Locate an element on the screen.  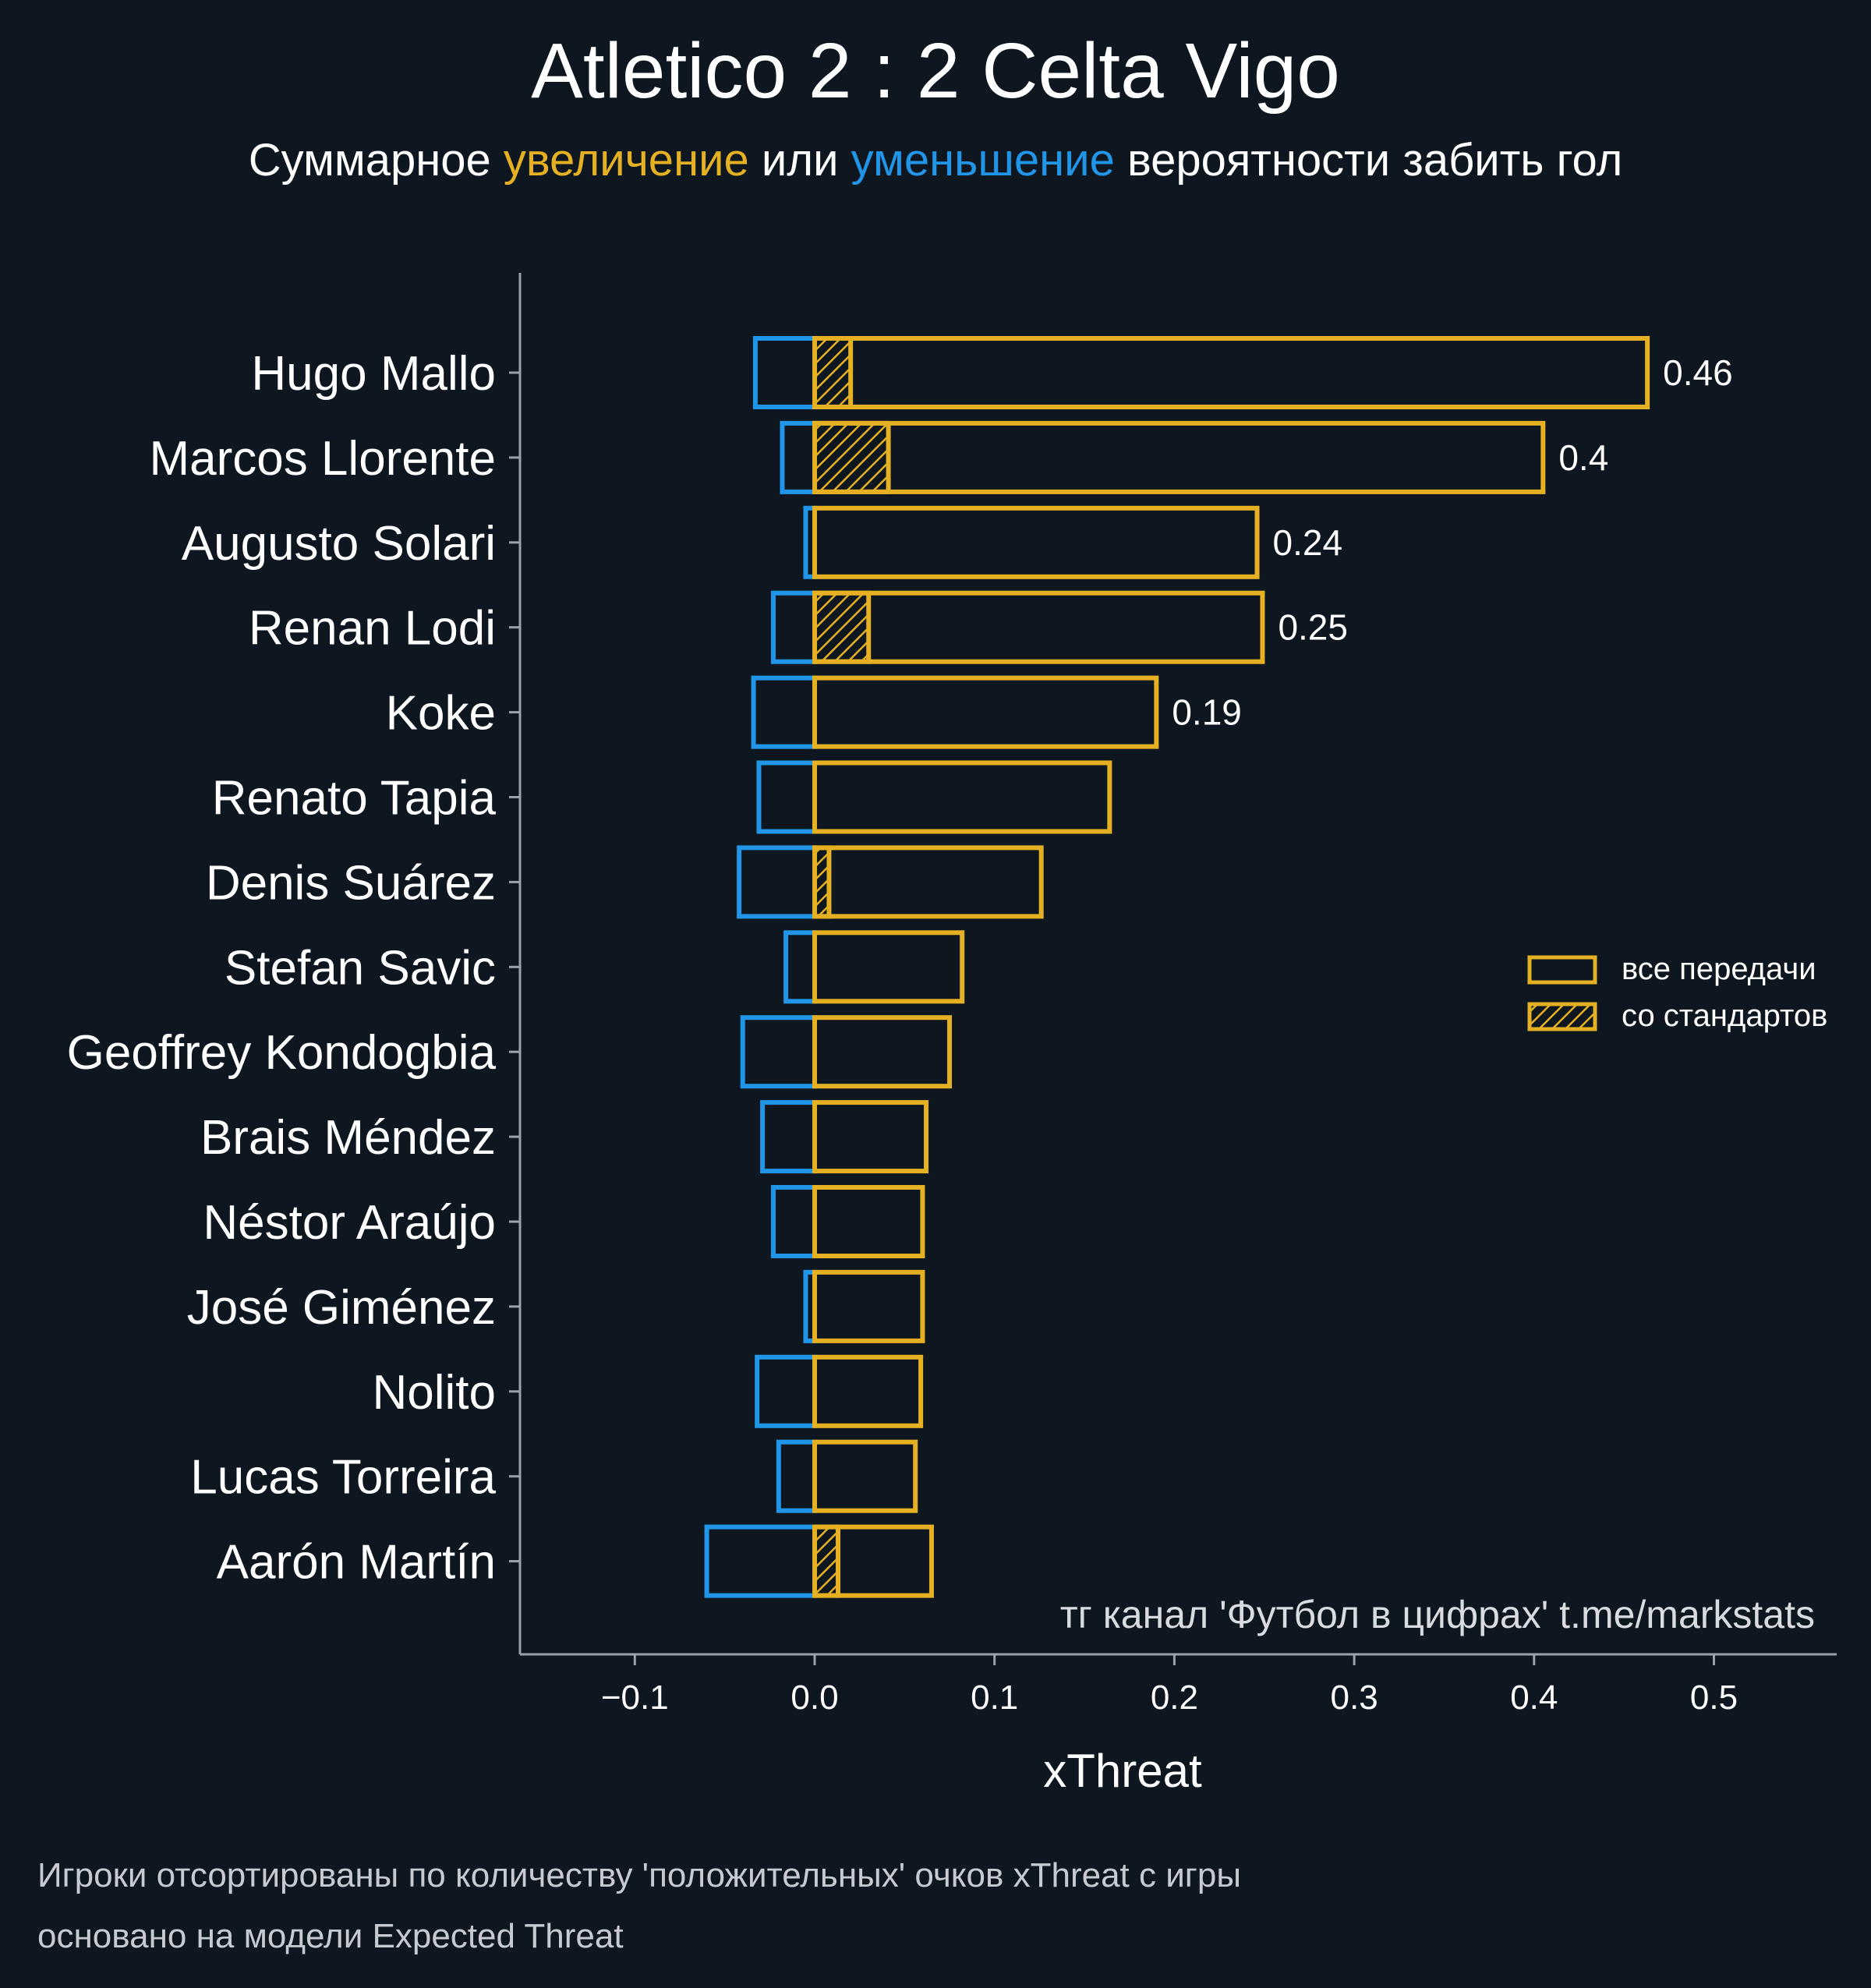
category-label: Hugo Mallo is located at coordinates (373, 374).